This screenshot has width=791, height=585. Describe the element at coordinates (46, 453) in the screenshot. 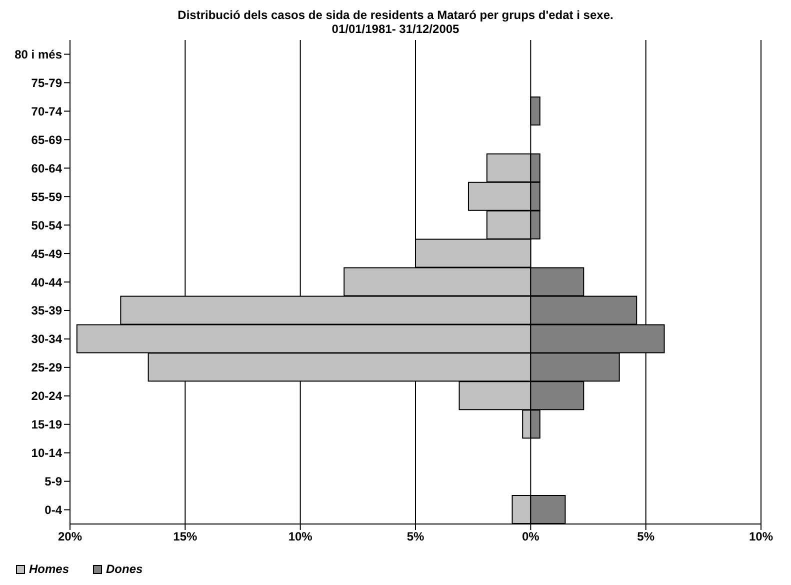

I see `y-tick-label: 10-14` at that location.